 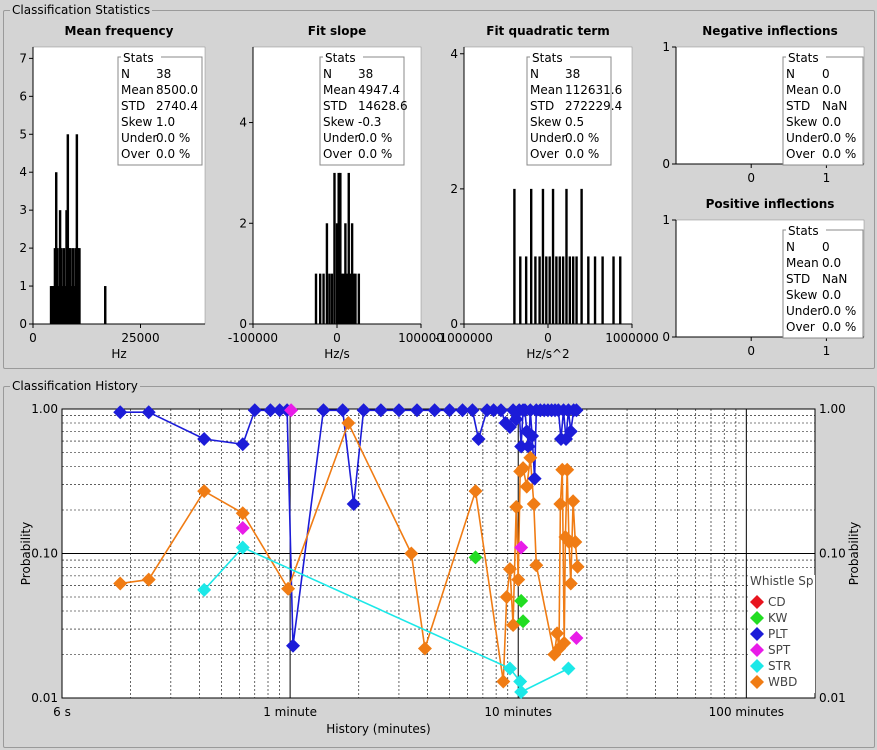 I want to click on y-axis-label-left: Probability, so click(x=26, y=553).